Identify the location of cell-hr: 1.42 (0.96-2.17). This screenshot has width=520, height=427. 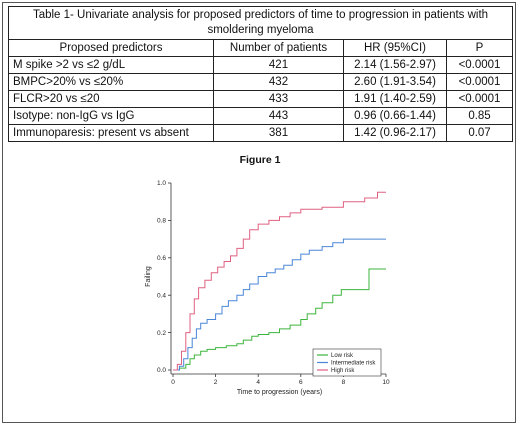
(395, 133).